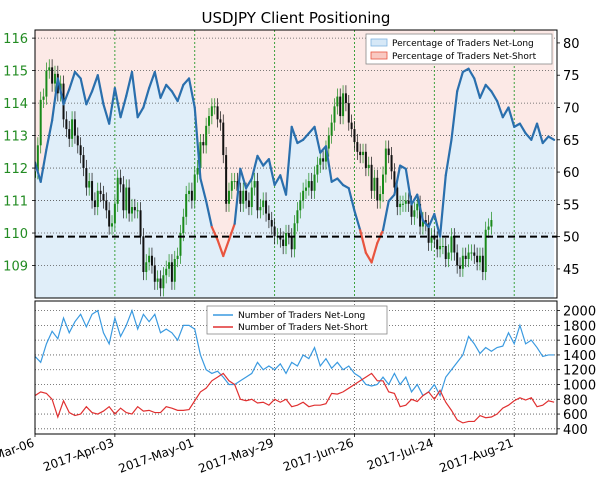  What do you see at coordinates (579, 341) in the screenshot?
I see `count-tick-label: 1600` at bounding box center [579, 341].